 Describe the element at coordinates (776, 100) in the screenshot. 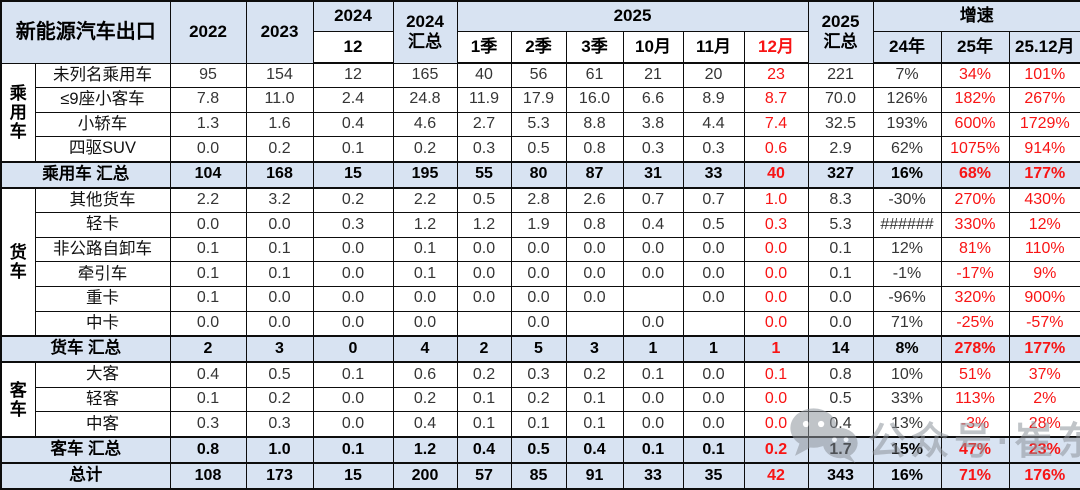

I see `value-cell: 8.7` at that location.